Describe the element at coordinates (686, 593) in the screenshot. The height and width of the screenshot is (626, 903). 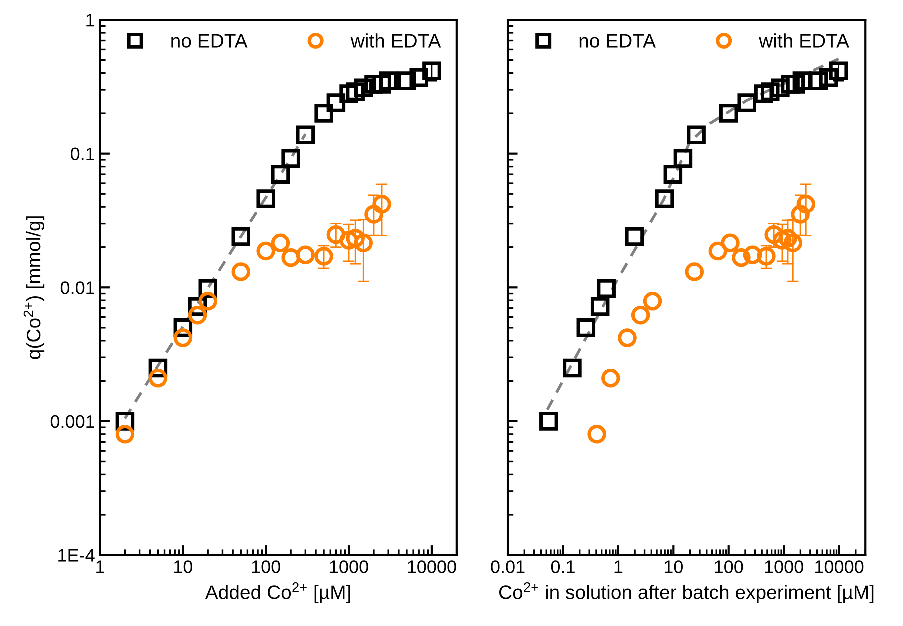
I see `x-axis-title: Co$^{2+}$ in solution after batch experiment [µM]` at that location.